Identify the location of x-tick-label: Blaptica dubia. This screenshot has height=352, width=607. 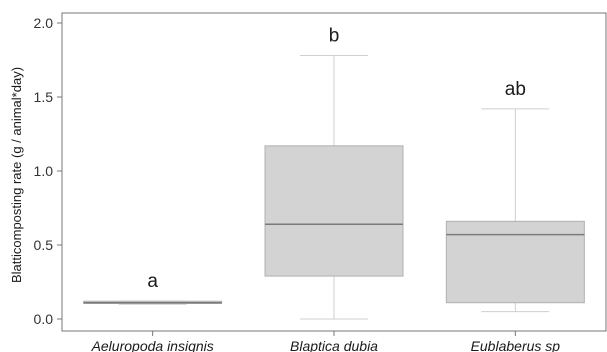
(334, 345).